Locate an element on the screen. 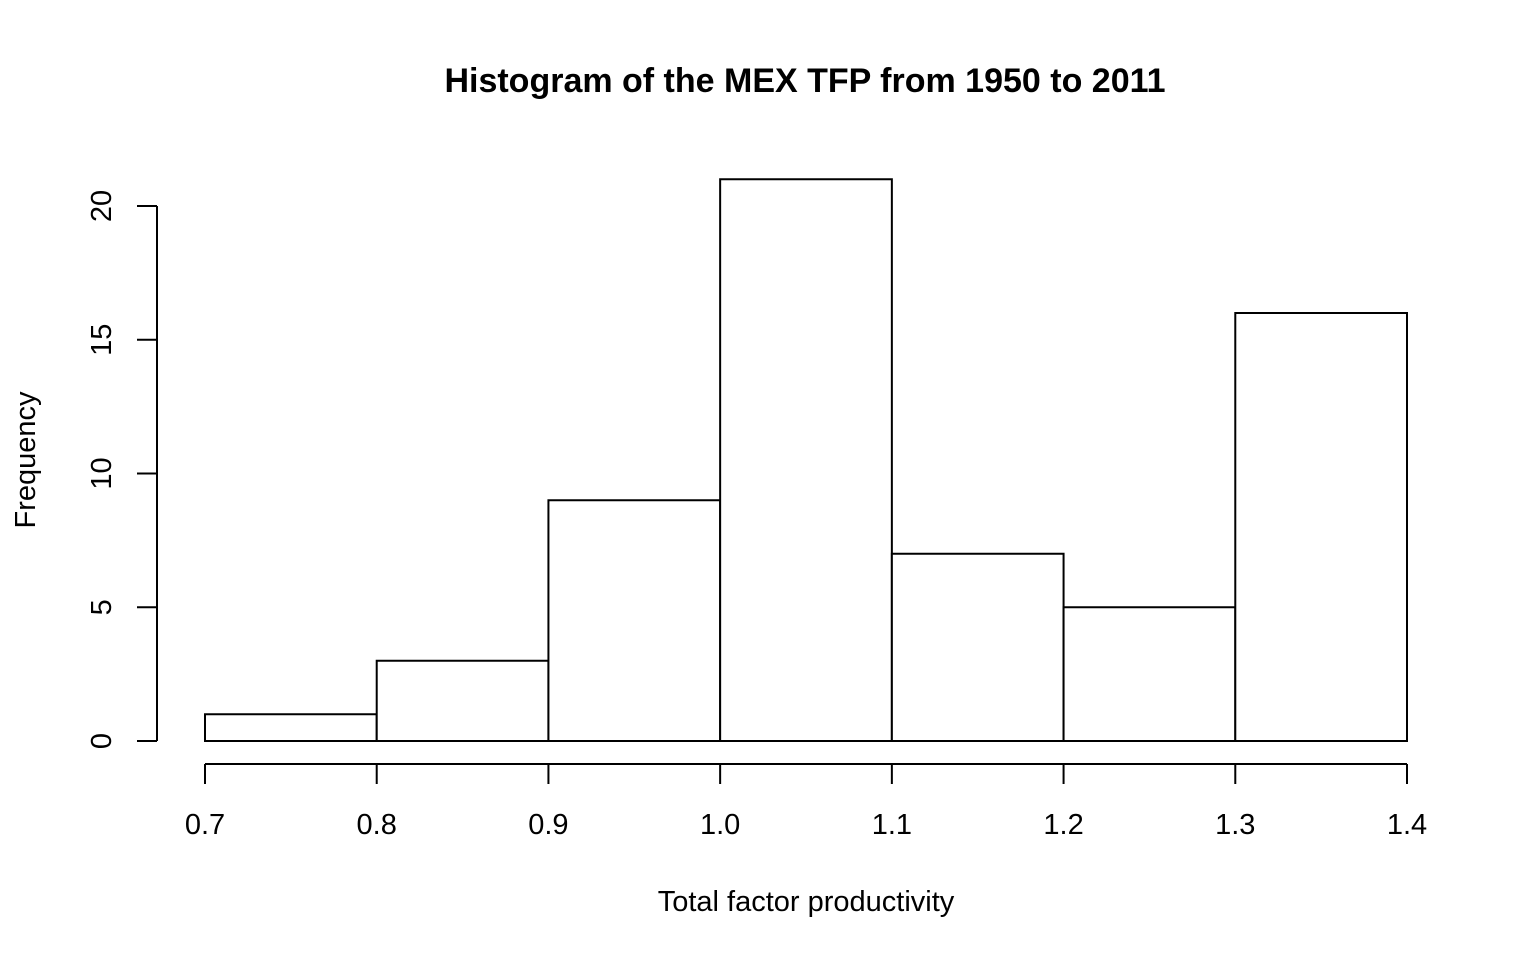 The height and width of the screenshot is (960, 1536). x-axis-label: Total factor productivity is located at coordinates (806, 902).